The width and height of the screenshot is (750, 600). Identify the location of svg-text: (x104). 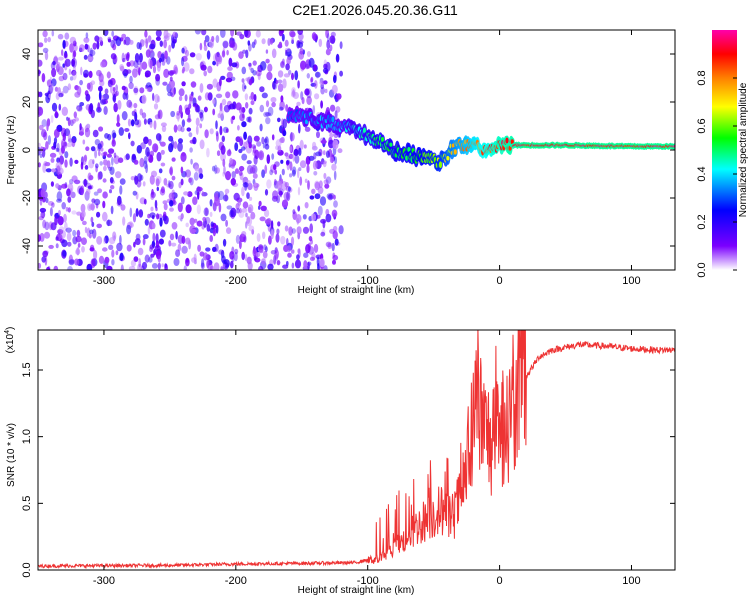
(10, 340).